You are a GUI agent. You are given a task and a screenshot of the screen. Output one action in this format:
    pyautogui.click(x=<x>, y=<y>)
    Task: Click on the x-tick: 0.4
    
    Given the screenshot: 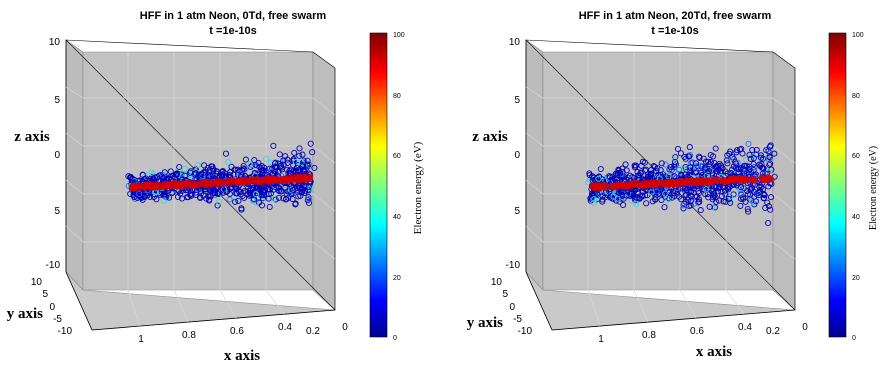 What is the action you would take?
    pyautogui.click(x=745, y=327)
    